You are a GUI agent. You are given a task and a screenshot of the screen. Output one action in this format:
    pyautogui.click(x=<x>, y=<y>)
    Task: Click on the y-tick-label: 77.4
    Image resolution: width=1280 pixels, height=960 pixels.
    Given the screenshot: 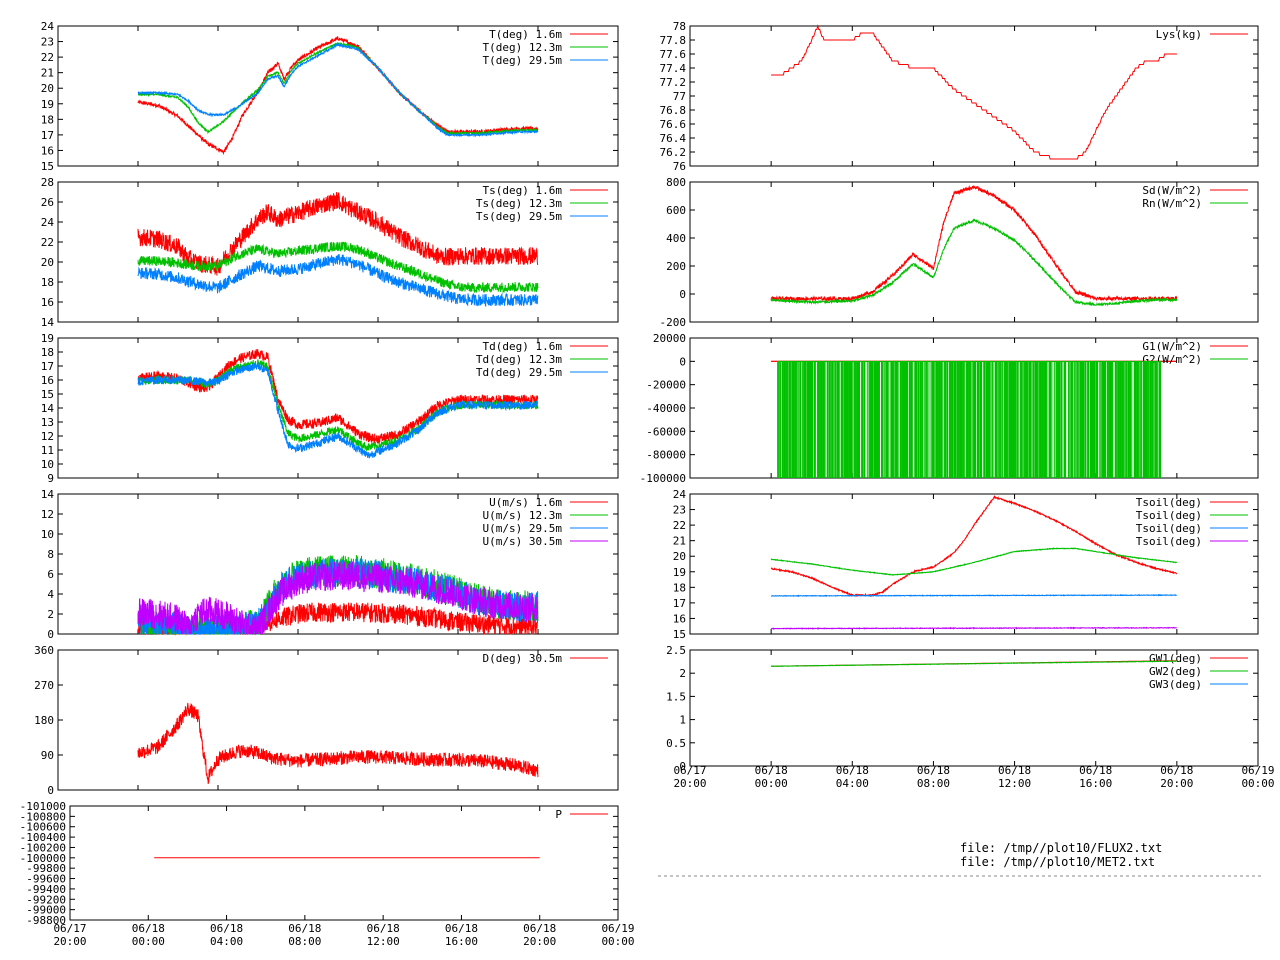 What is the action you would take?
    pyautogui.click(x=673, y=68)
    